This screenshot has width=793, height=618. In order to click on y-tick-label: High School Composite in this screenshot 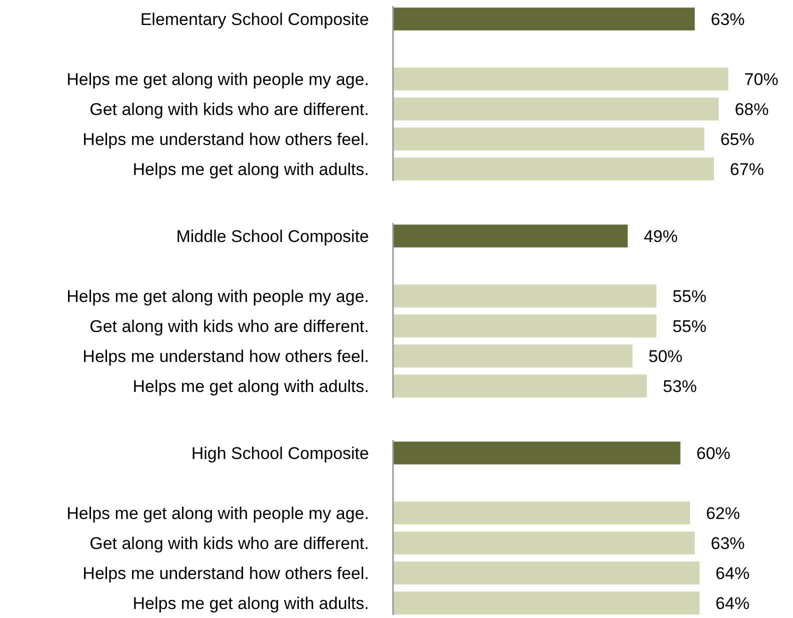, I will do `click(280, 453)`.